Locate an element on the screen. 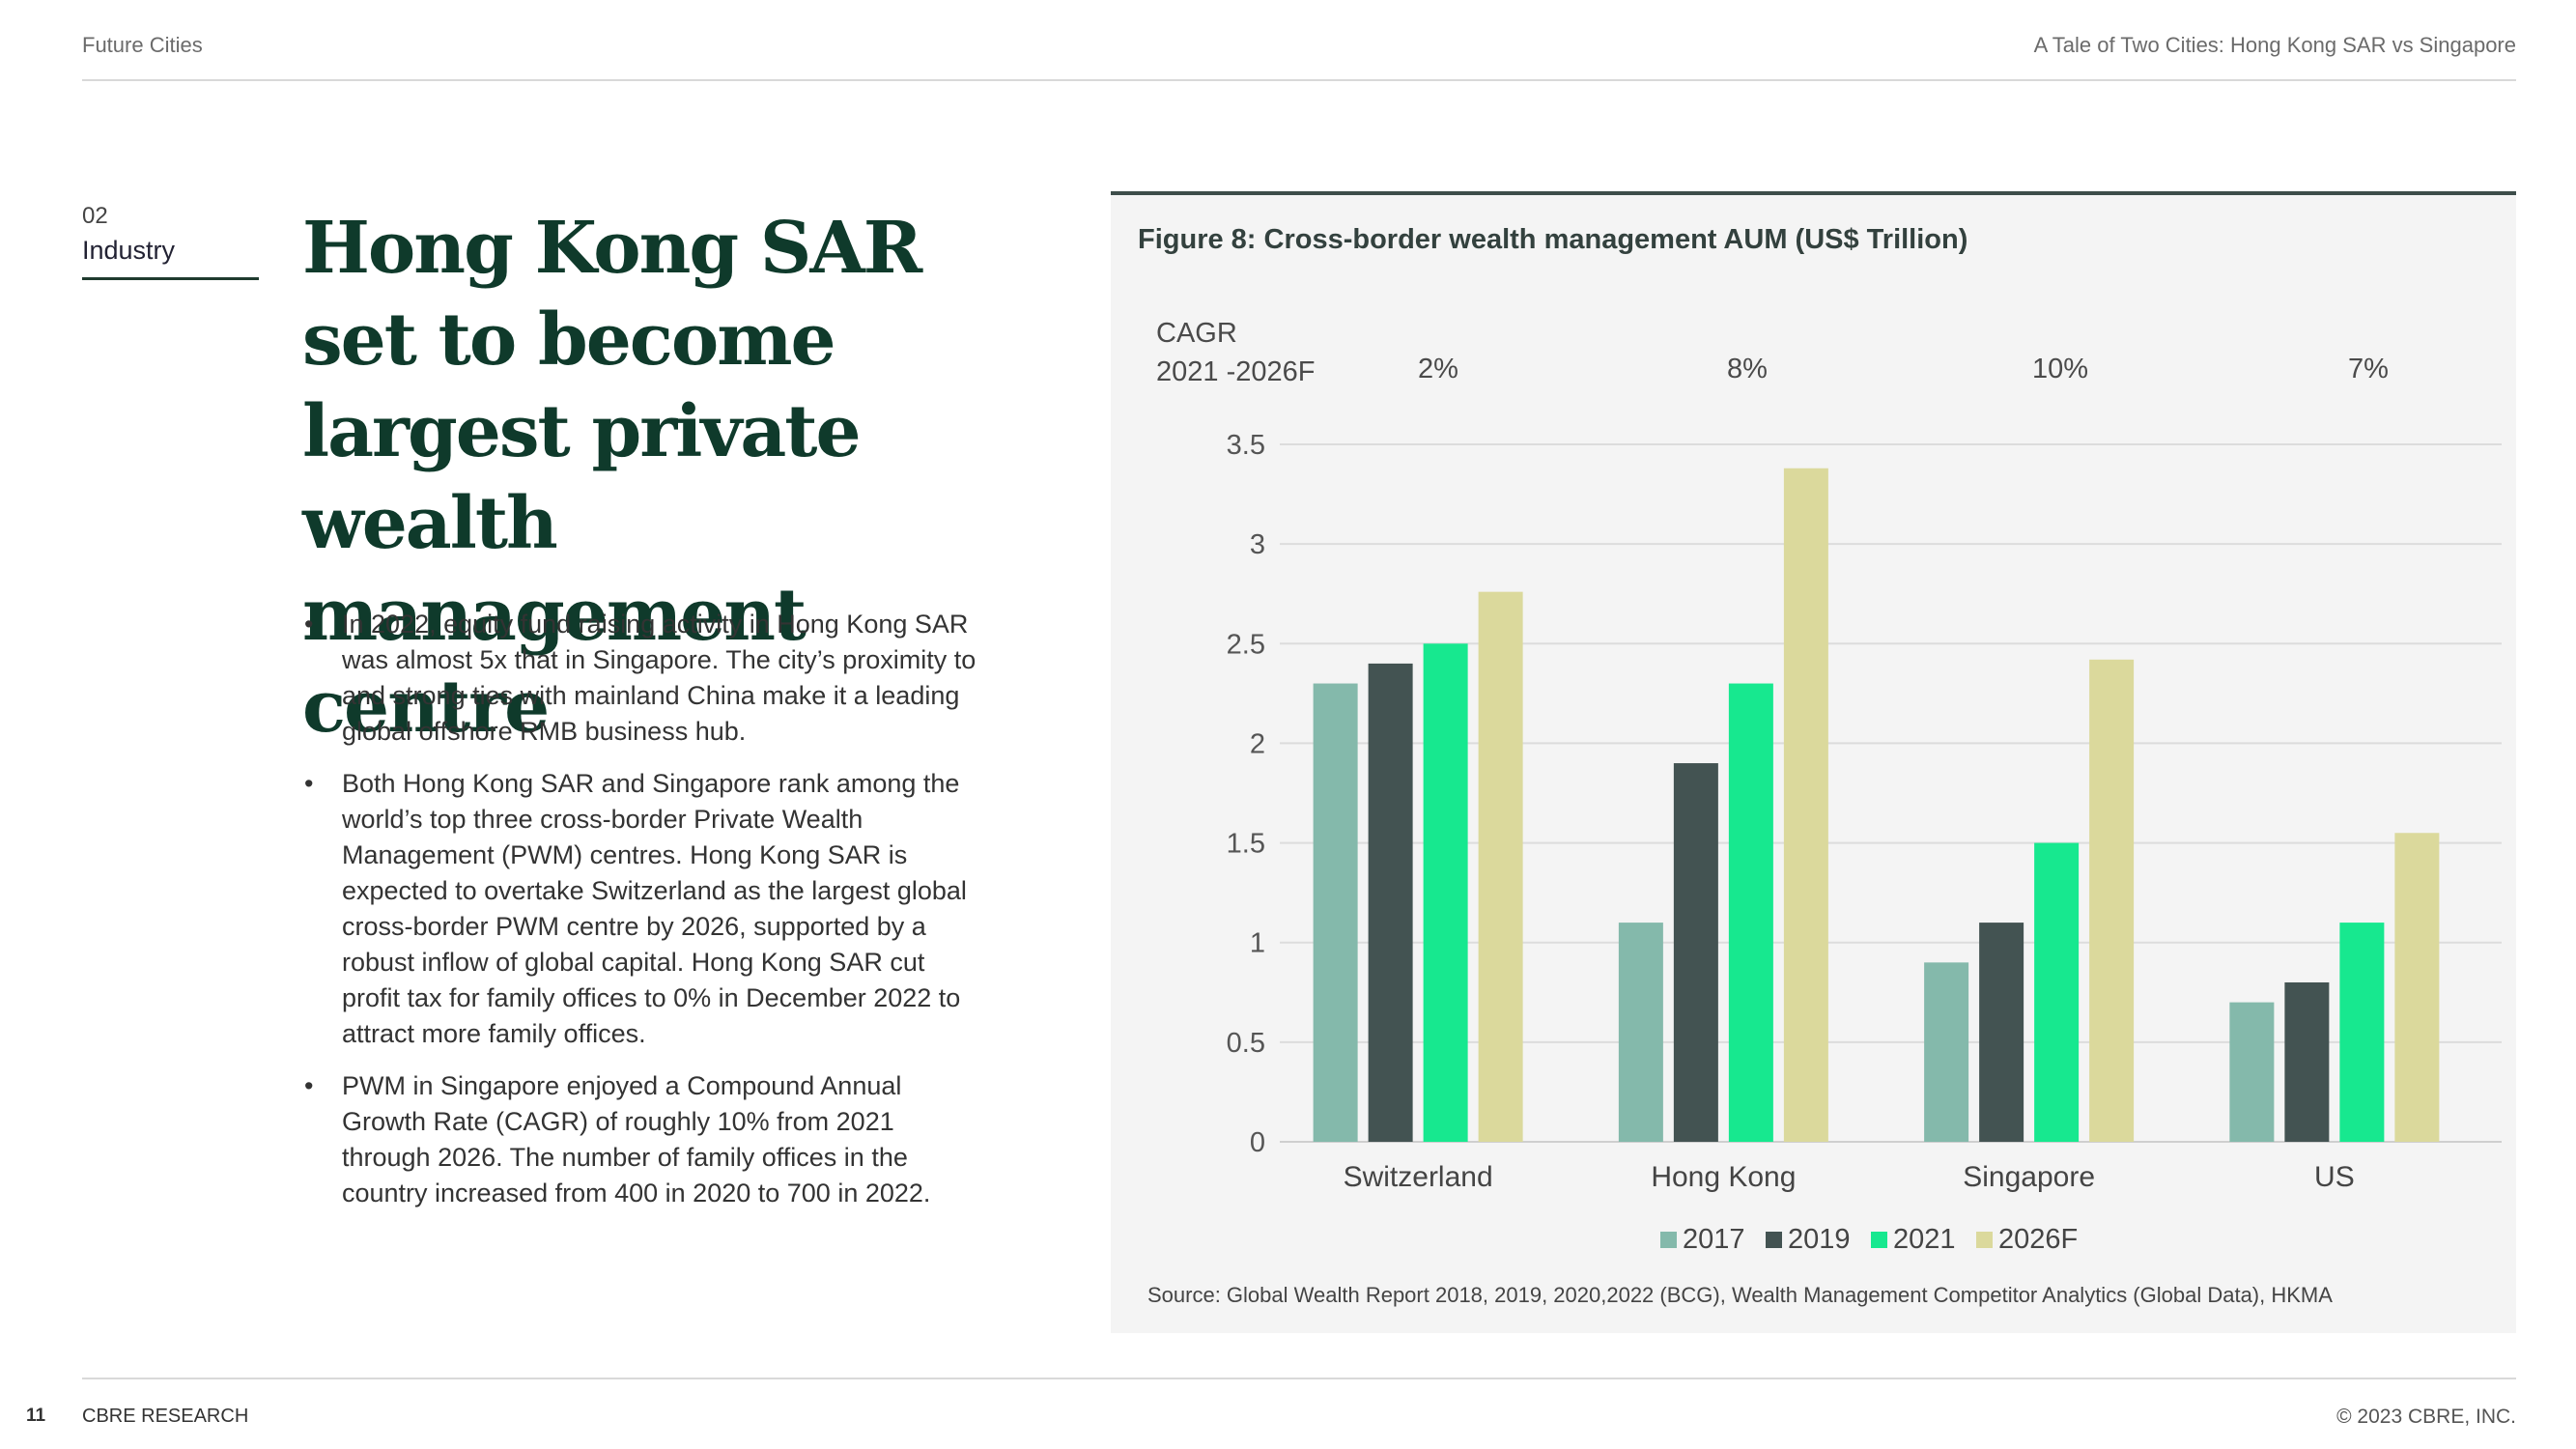 Image resolution: width=2576 pixels, height=1449 pixels. x-tick-label: Switzerland is located at coordinates (1418, 1177).